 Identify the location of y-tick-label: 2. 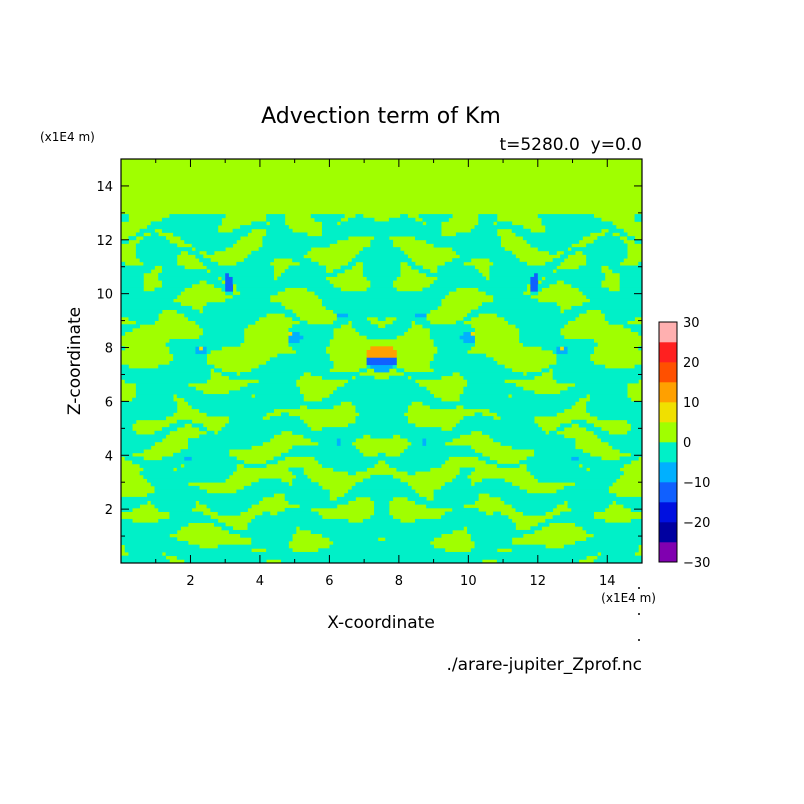
(109, 510).